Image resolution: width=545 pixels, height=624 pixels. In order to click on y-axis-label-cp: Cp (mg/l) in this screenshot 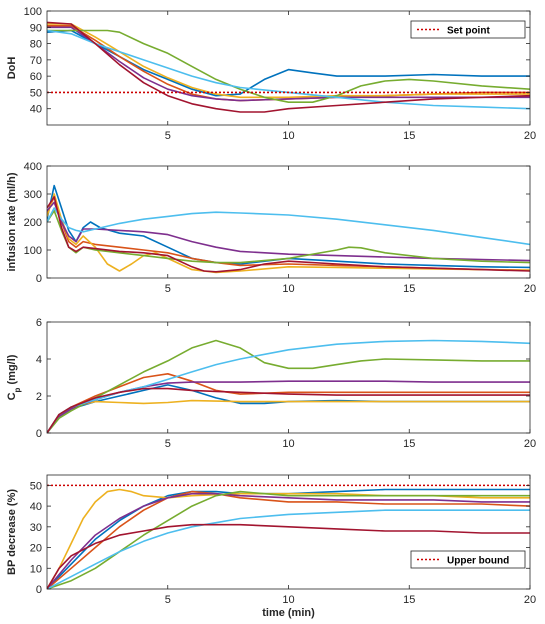, I will do `click(14, 377)`.